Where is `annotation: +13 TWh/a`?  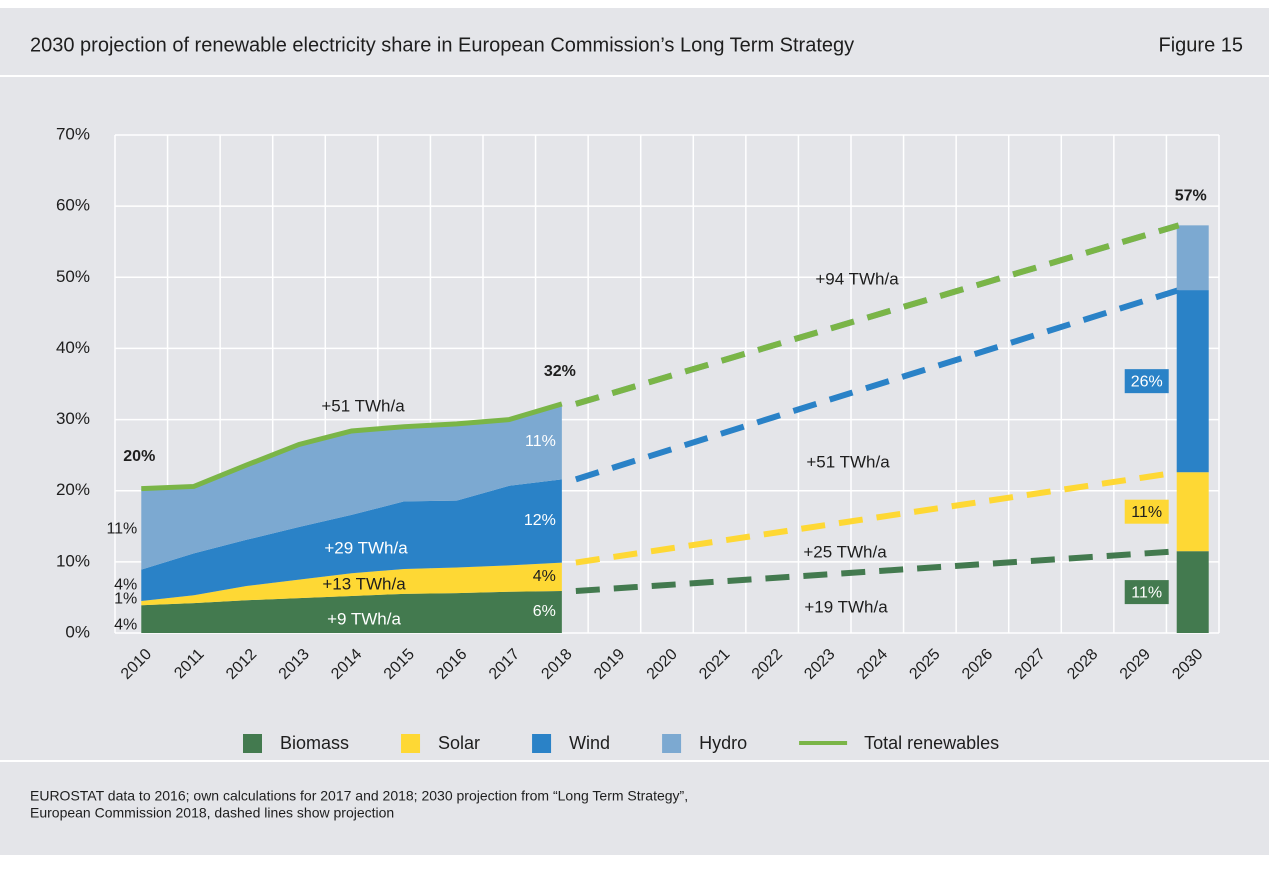
annotation: +13 TWh/a is located at coordinates (364, 583).